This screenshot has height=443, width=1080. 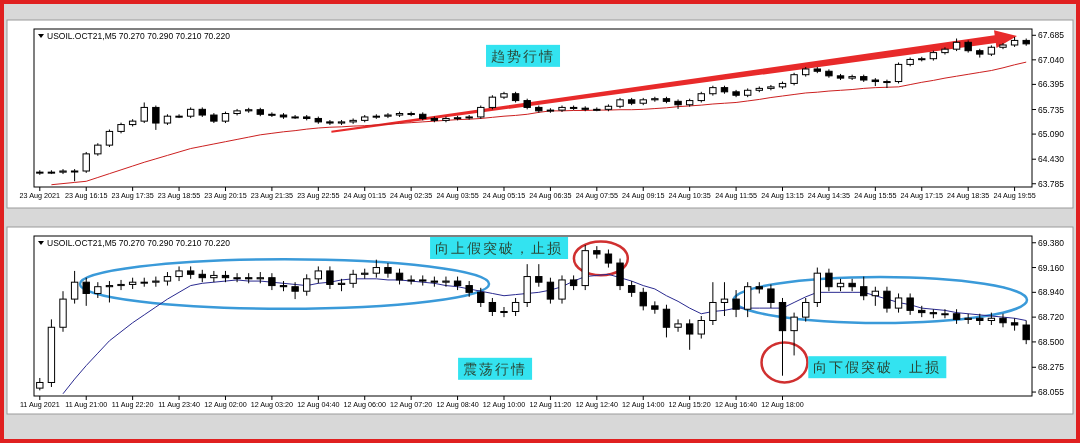 What do you see at coordinates (1051, 159) in the screenshot?
I see `y-tick-label: 64.430` at bounding box center [1051, 159].